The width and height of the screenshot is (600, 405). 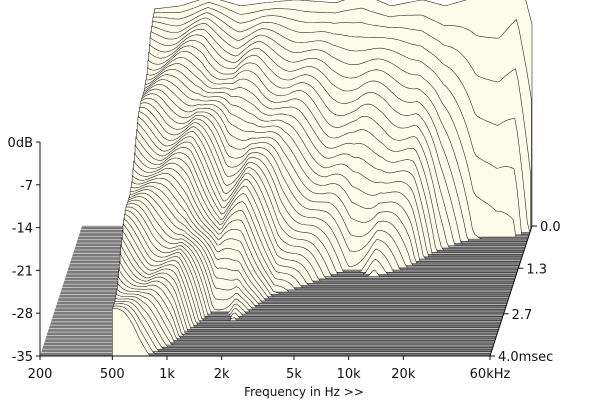 I want to click on x-tick-label: 2k, so click(x=222, y=374).